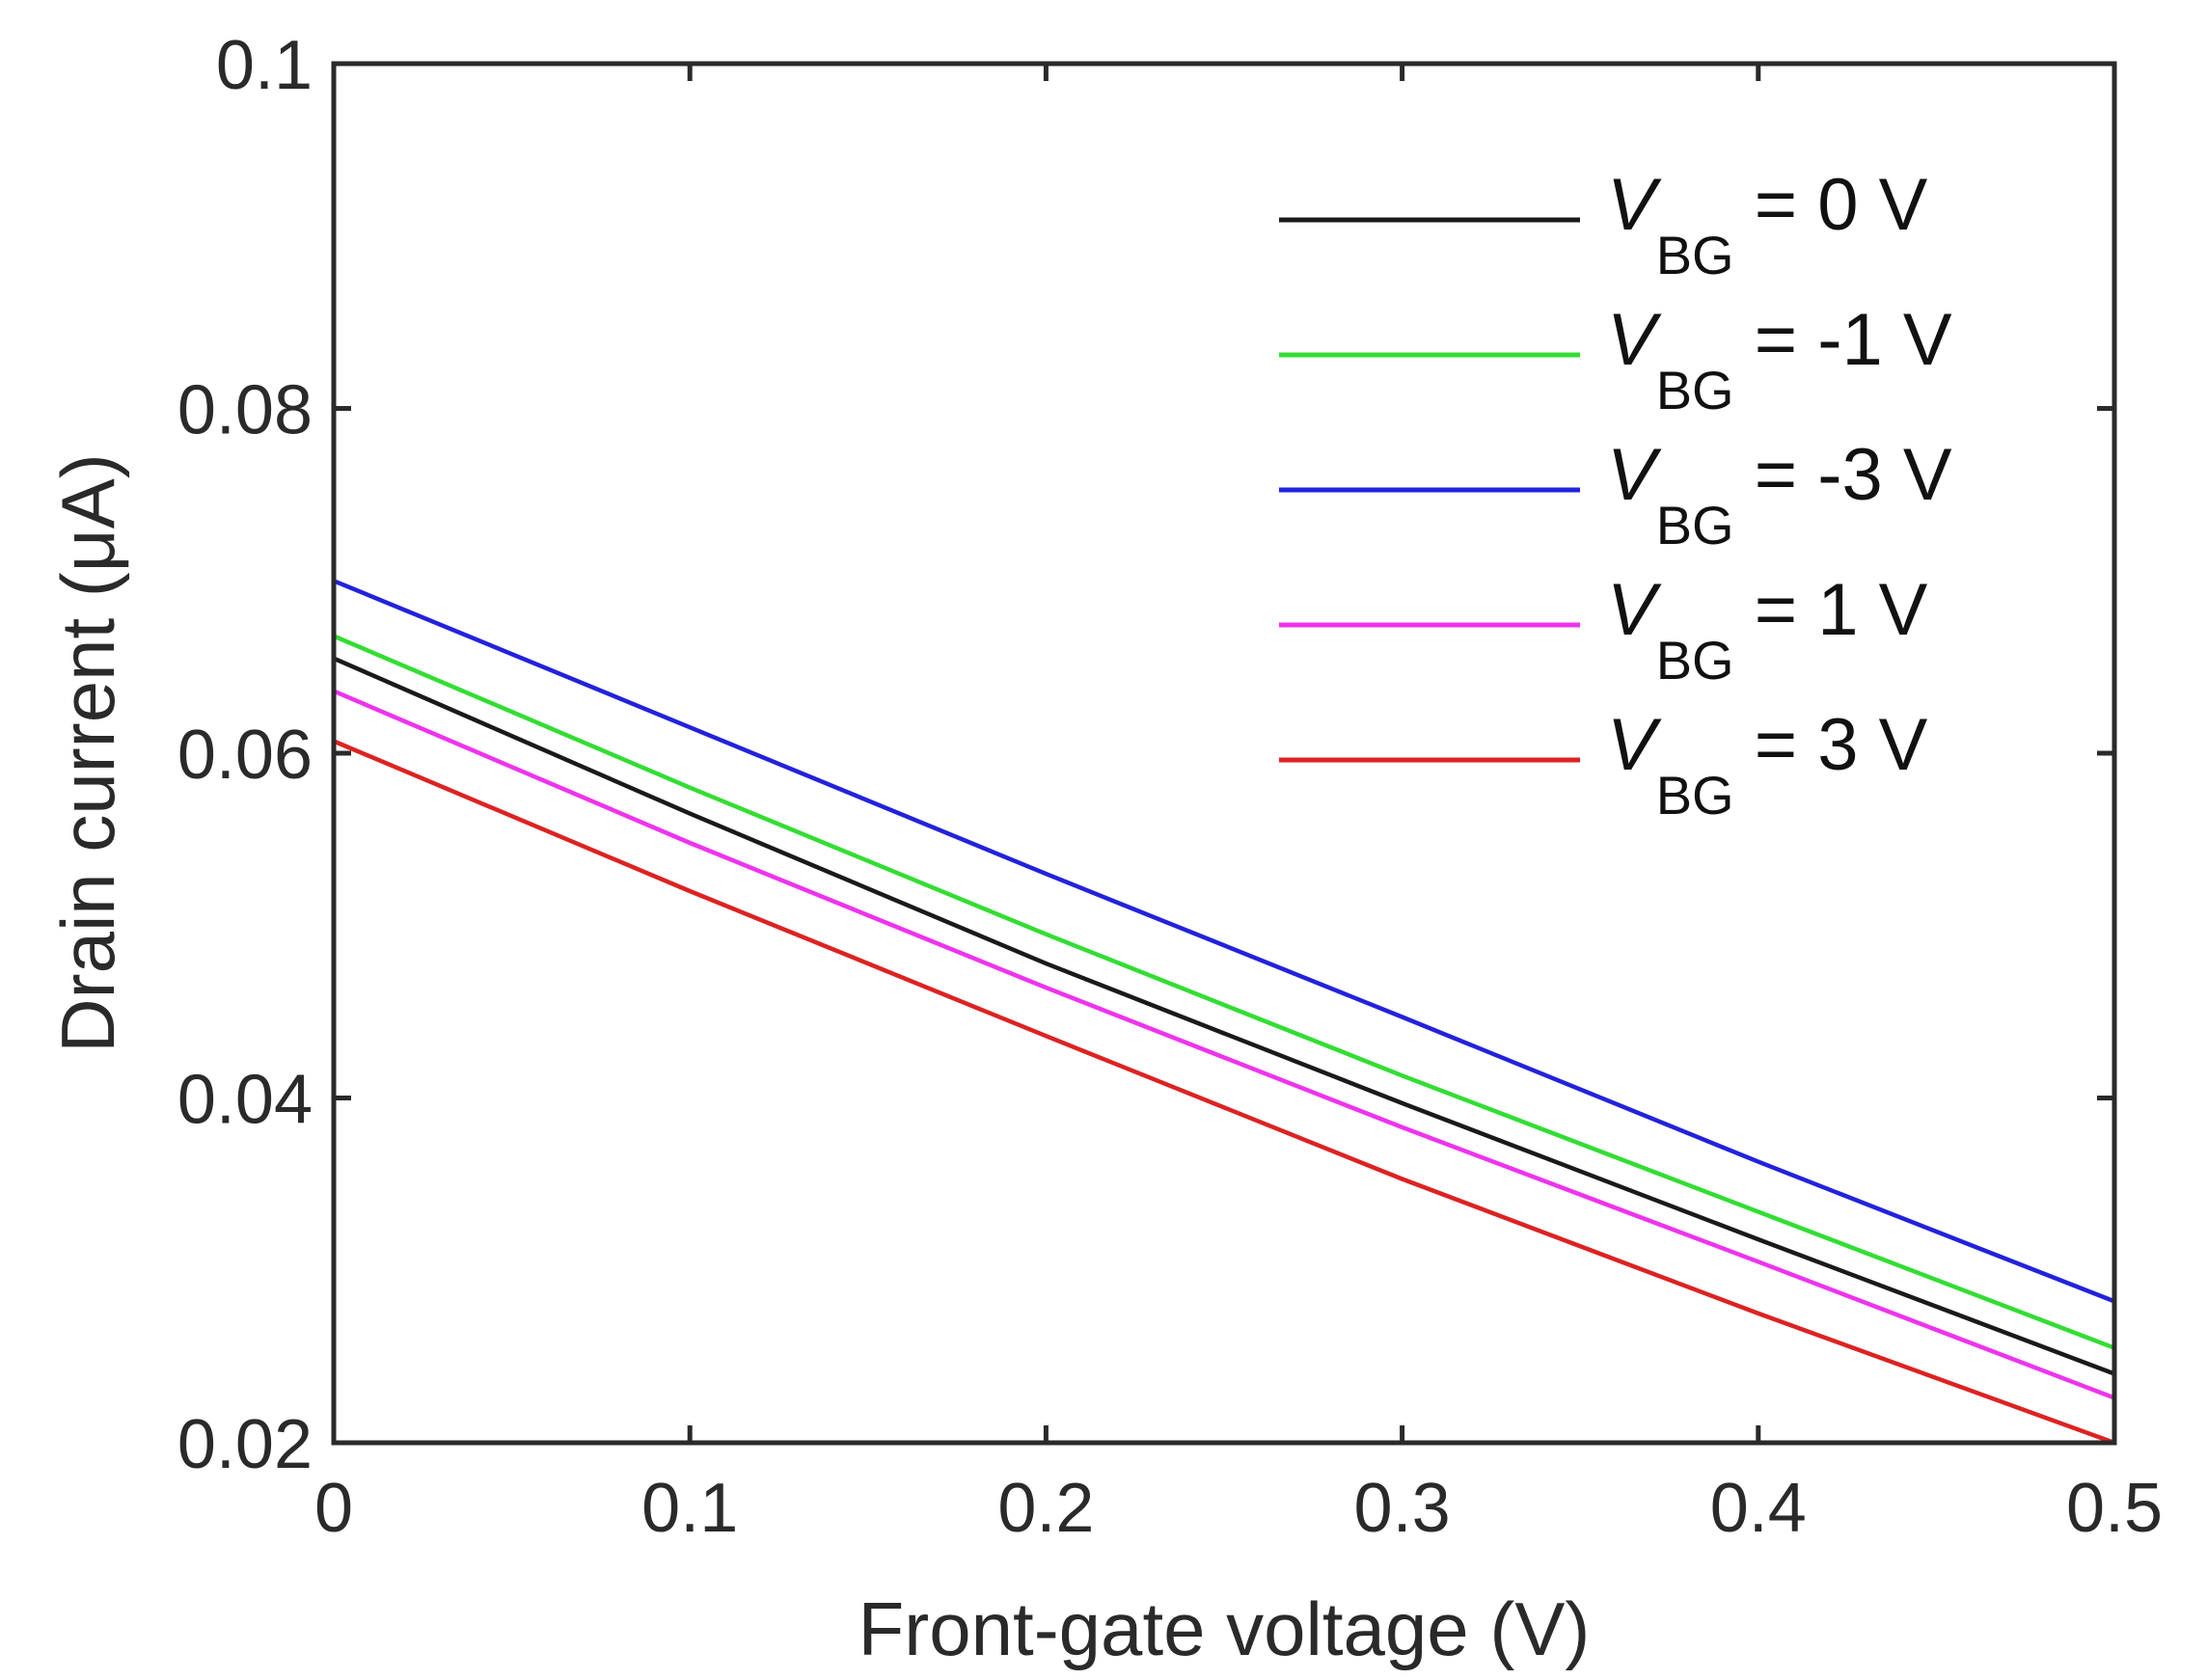 Image resolution: width=2207 pixels, height=1680 pixels. Describe the element at coordinates (87, 752) in the screenshot. I see `y-axis-title: Drain current (μA)` at that location.